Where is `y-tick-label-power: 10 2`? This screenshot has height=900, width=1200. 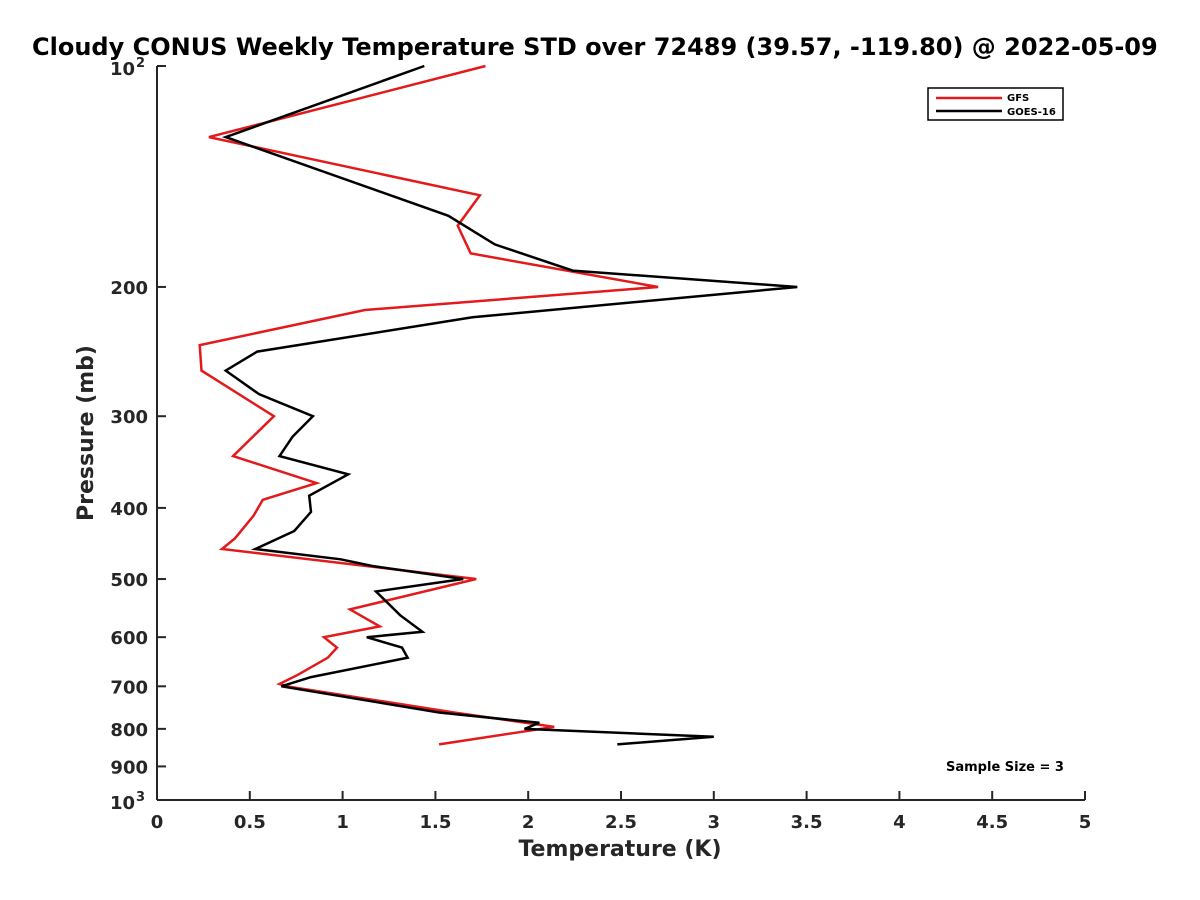
y-tick-label-power: 10 2 is located at coordinates (127, 68).